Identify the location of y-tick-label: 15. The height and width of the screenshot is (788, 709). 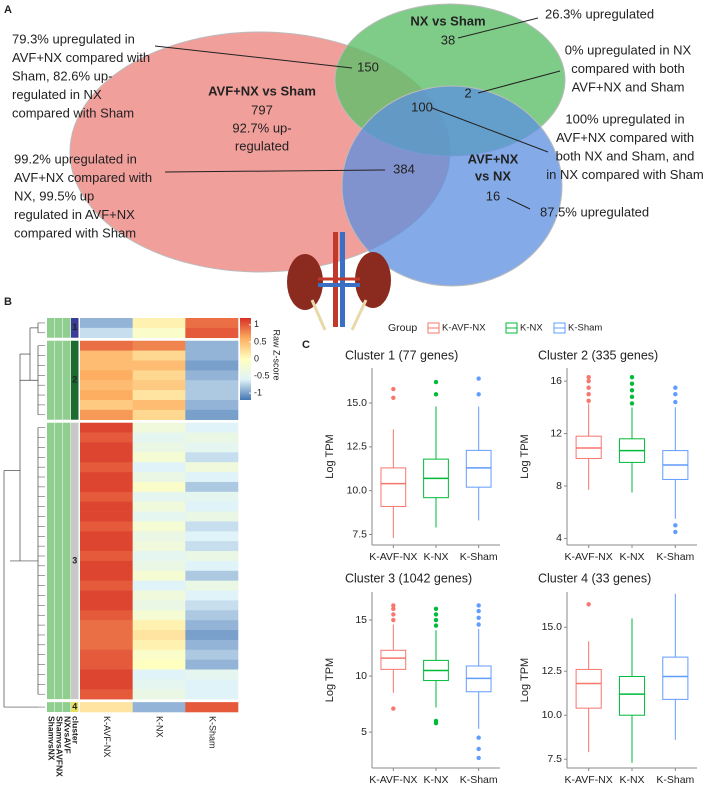
(361, 620).